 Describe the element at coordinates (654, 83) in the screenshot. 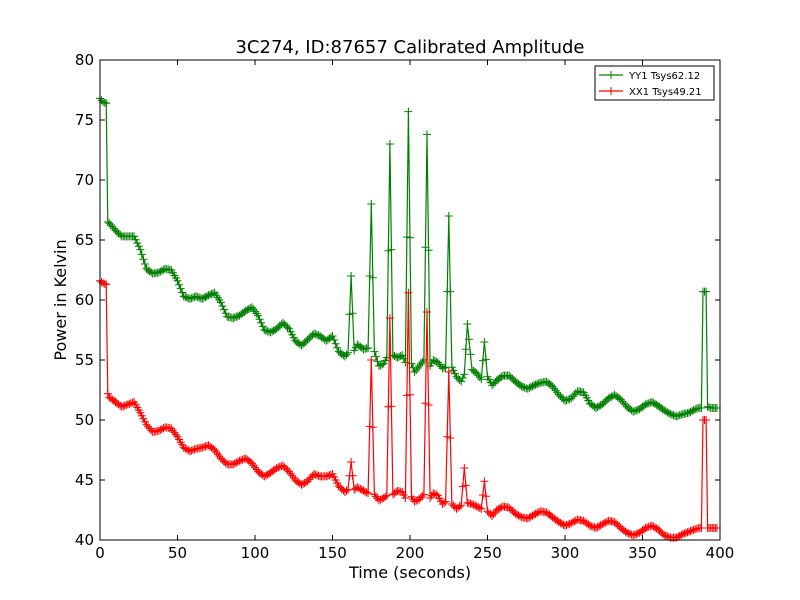

I see `legend: YY1 Tsys62.12 XX1 Tsys49.21` at that location.